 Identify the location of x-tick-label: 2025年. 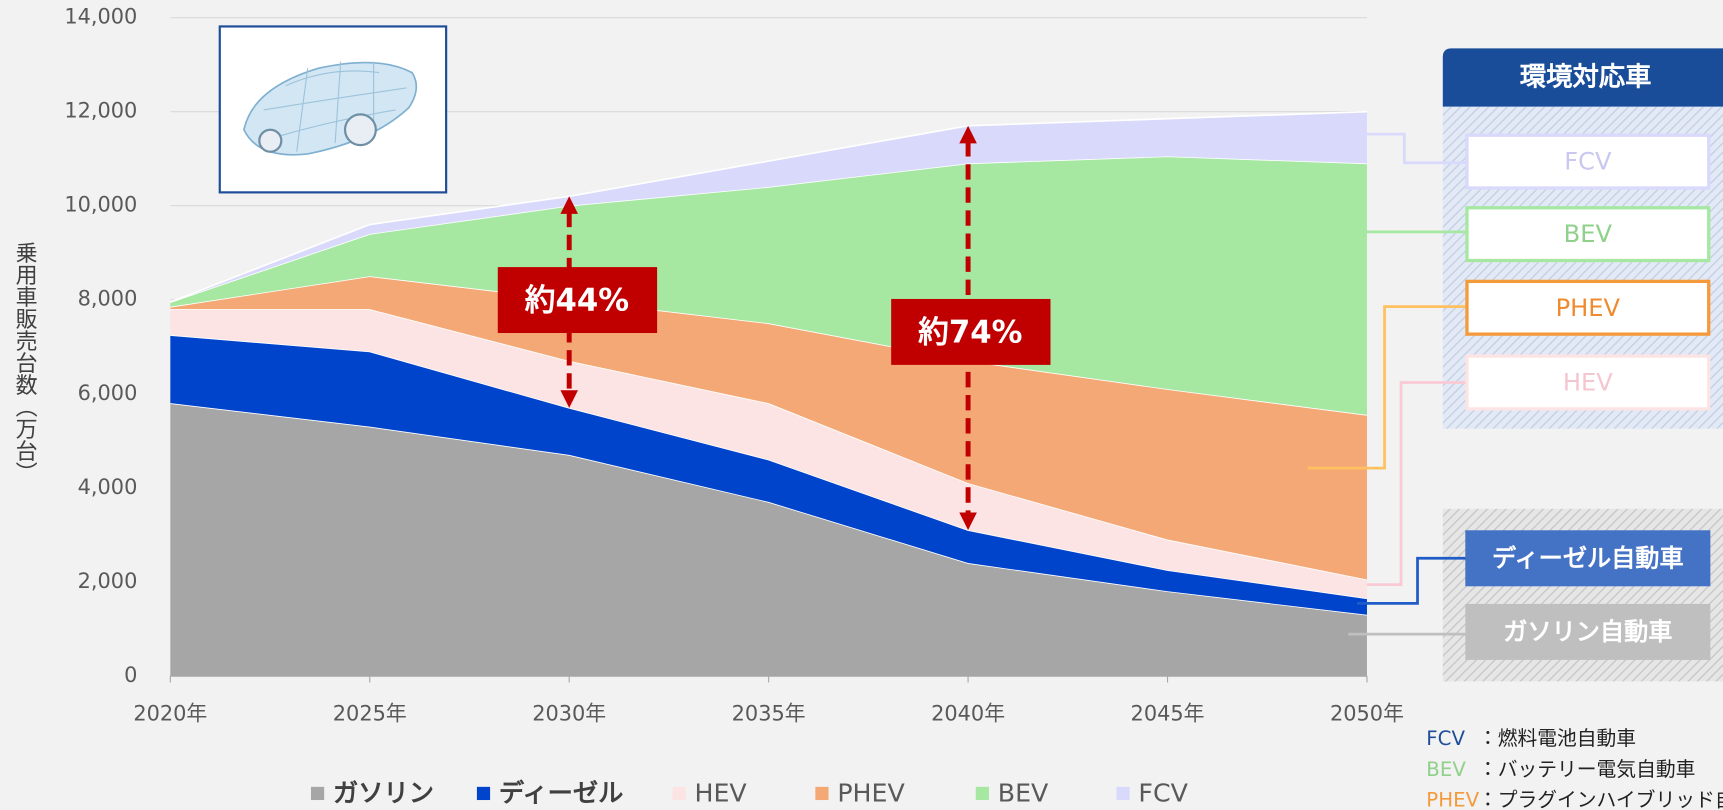
(370, 713).